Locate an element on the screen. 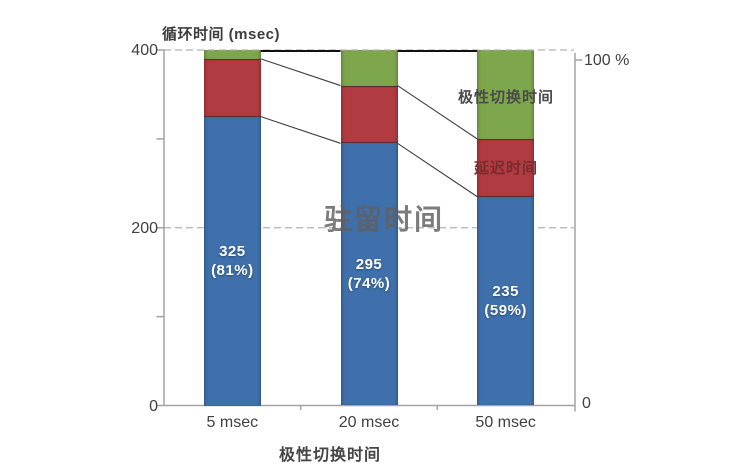  y-axis-tick-label-200: 200 is located at coordinates (144, 228).